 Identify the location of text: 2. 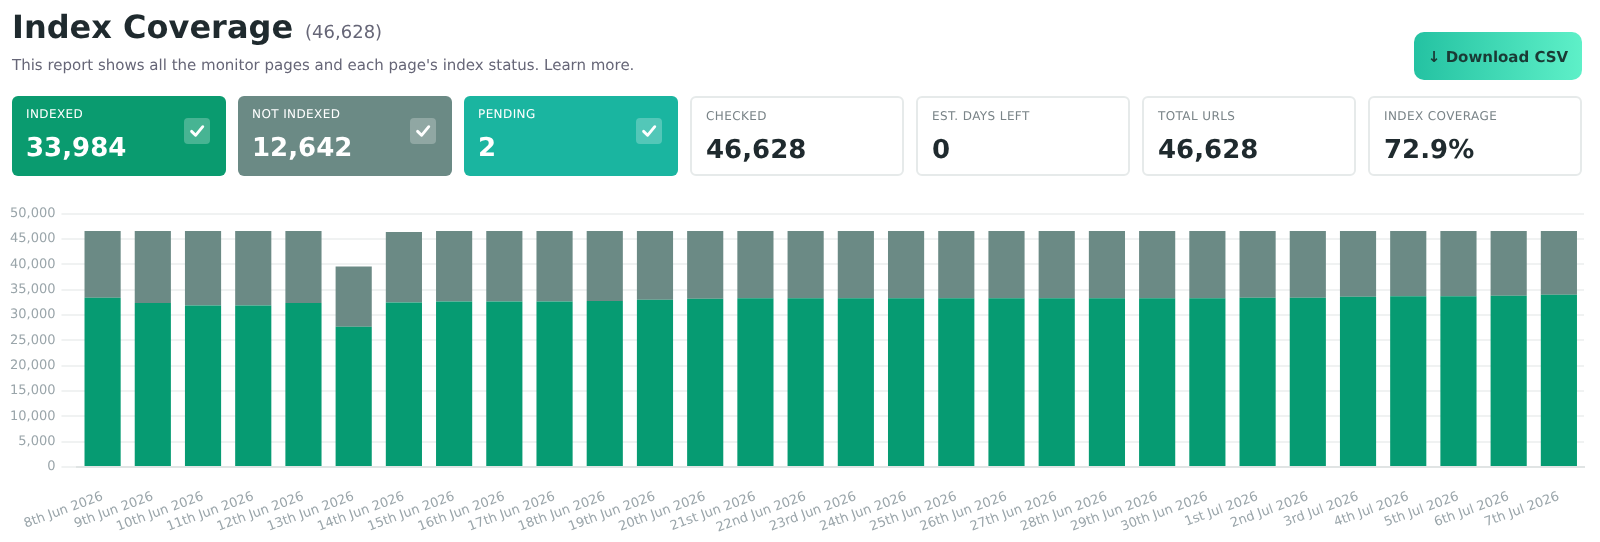
(488, 149).